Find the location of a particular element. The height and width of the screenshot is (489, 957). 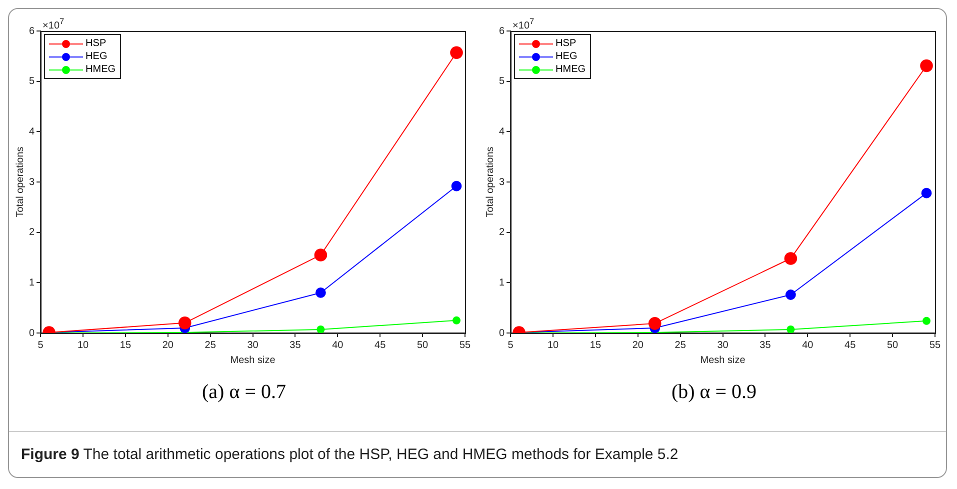

text: (b) α = 0.9 is located at coordinates (714, 392).